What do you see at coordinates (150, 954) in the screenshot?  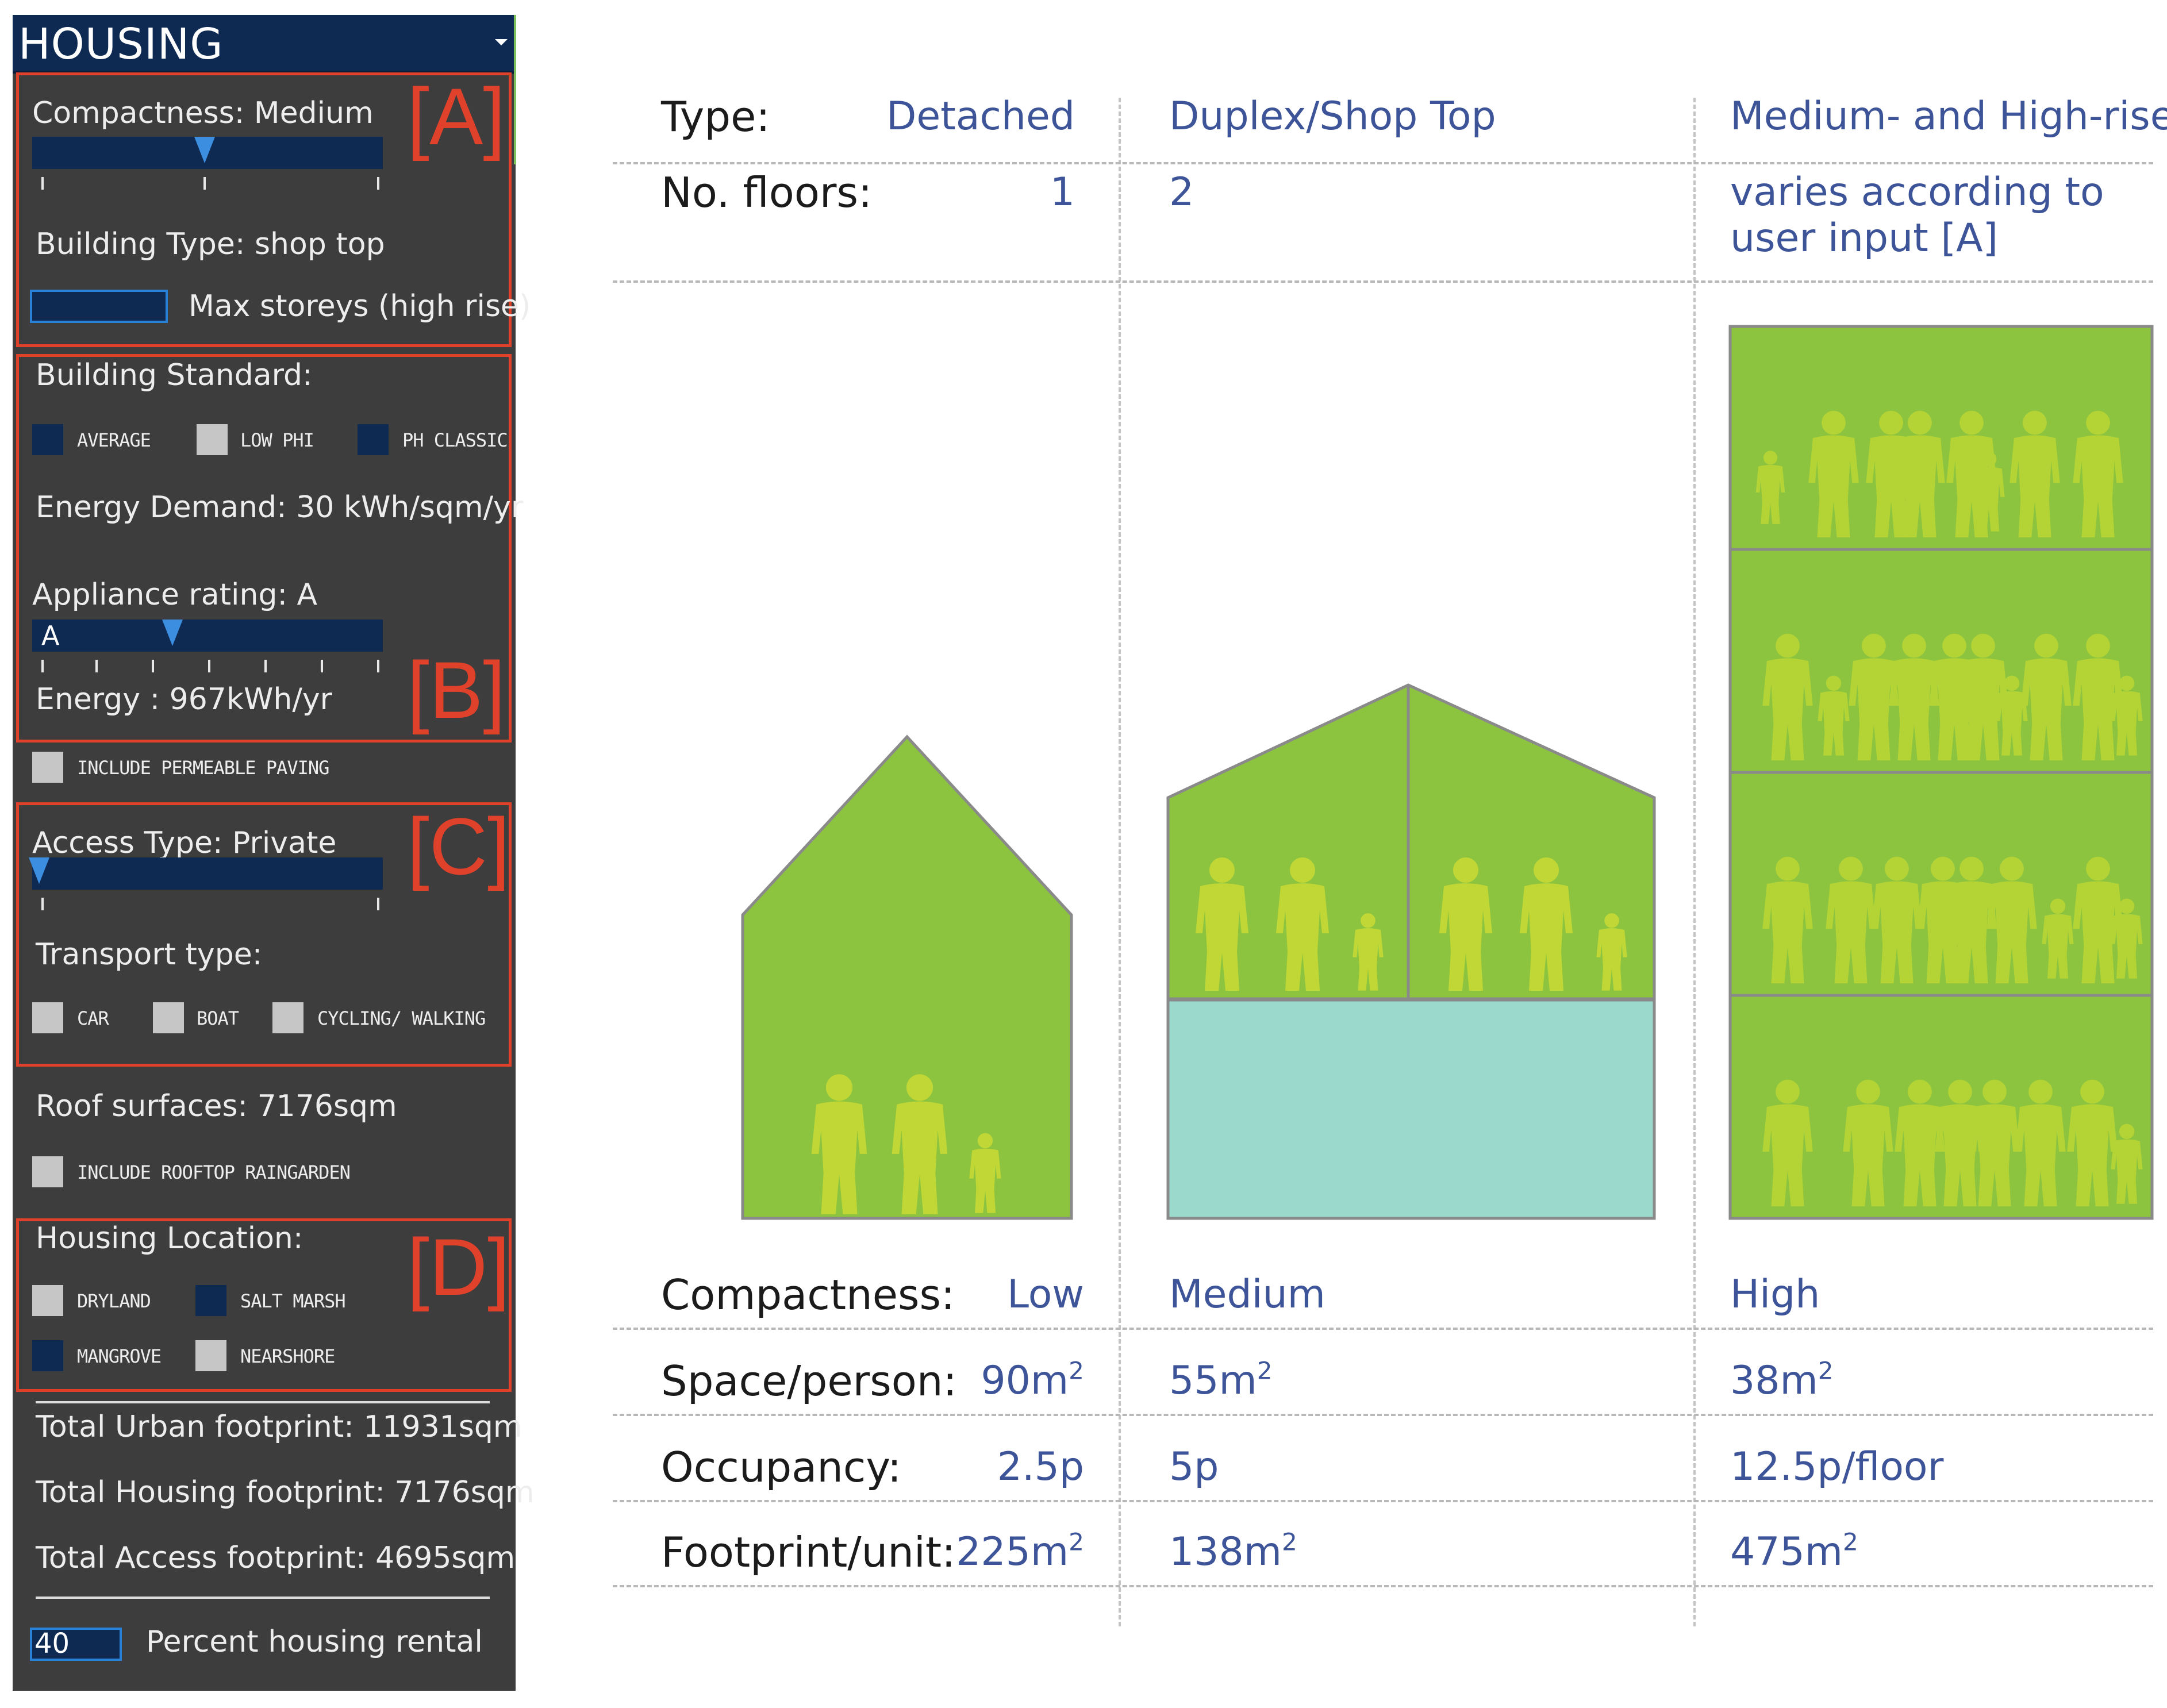 I see `transport-type-label: Transport type:` at bounding box center [150, 954].